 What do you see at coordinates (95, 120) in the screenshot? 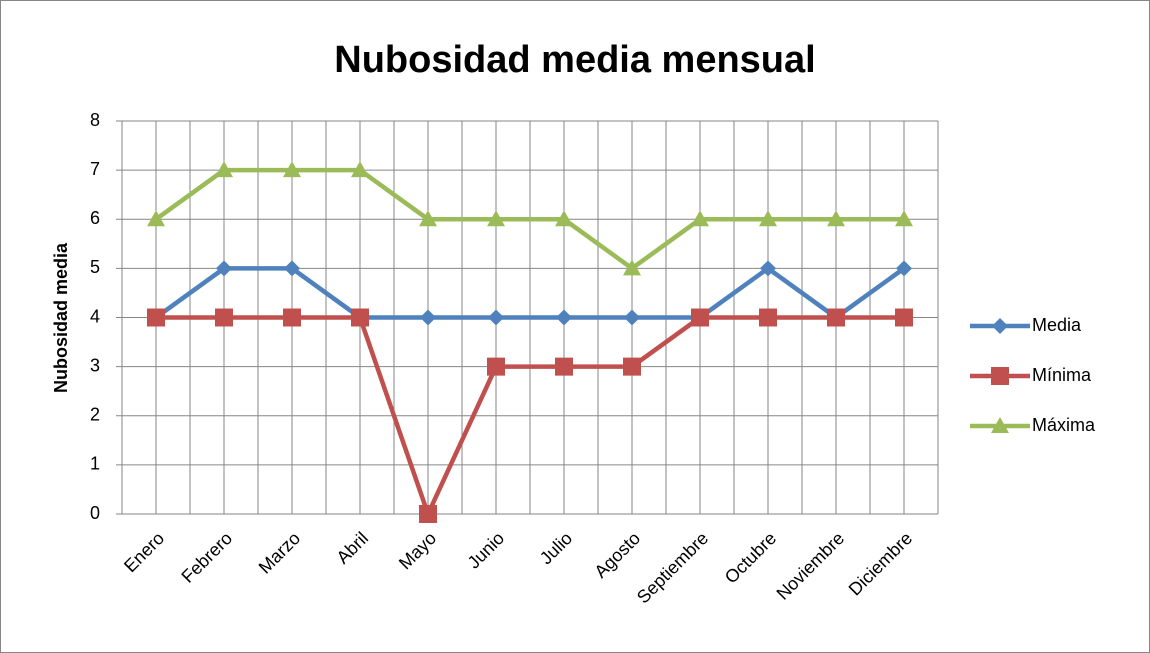
I see `y-tick-label: 8` at bounding box center [95, 120].